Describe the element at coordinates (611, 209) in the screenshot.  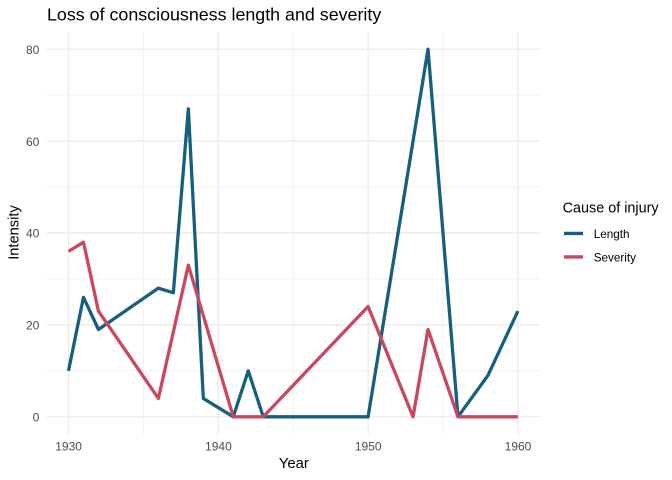
I see `svg-text: Cause of injury` at that location.